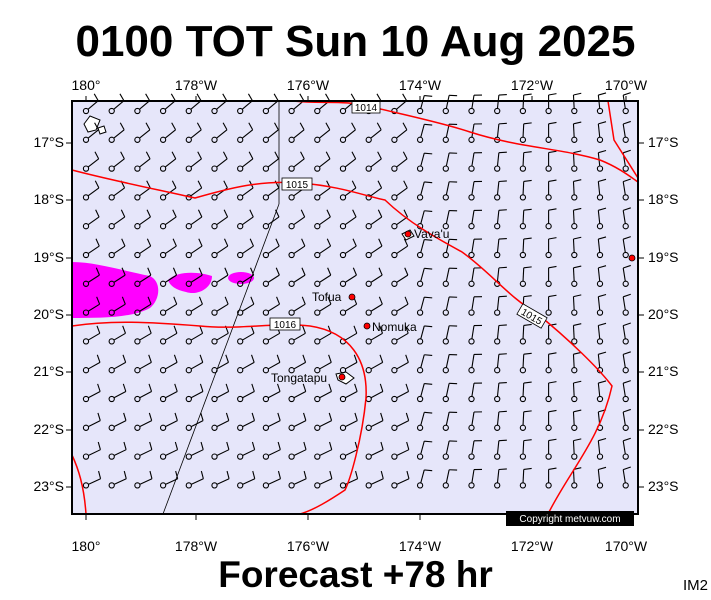  Describe the element at coordinates (420, 85) in the screenshot. I see `lon-label-top: 174°W` at that location.